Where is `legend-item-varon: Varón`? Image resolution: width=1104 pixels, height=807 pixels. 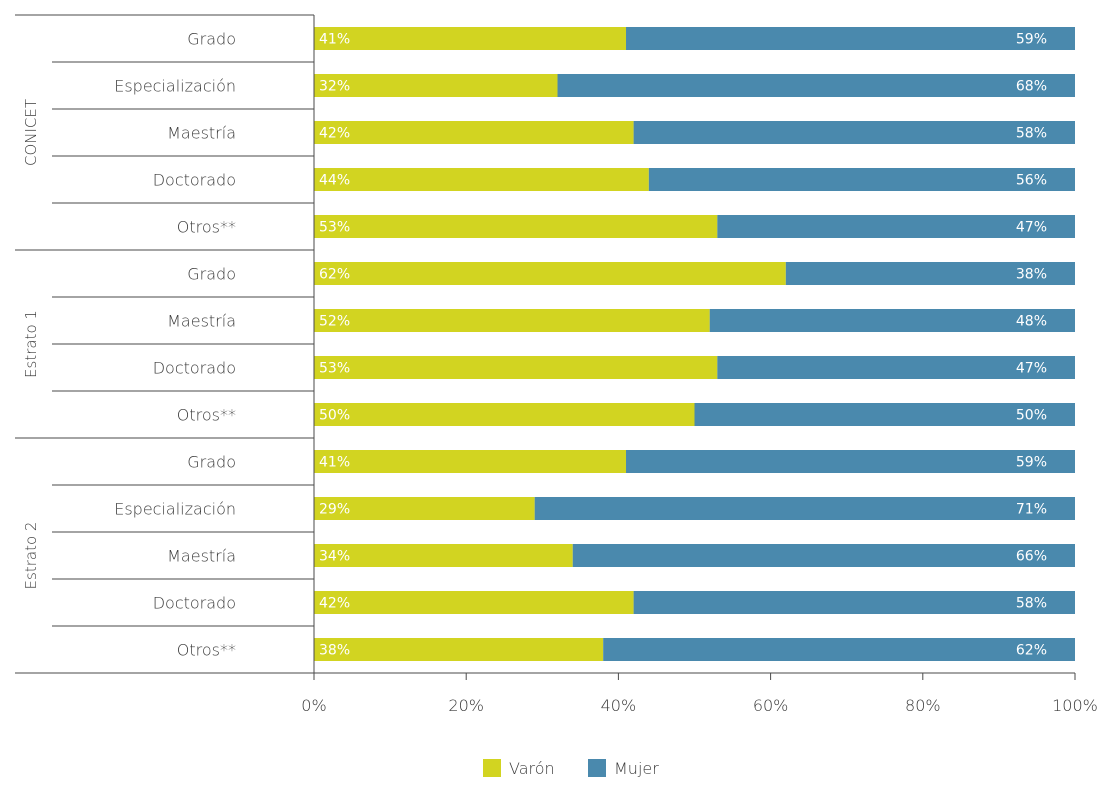
legend-item-varon: Varón is located at coordinates (519, 768).